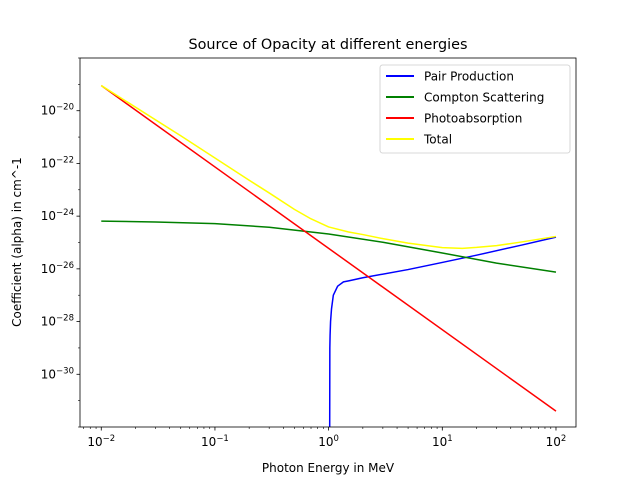 The image size is (640, 485). Describe the element at coordinates (215, 441) in the screenshot. I see `x-tick-label-1: 10⁻¹` at that location.